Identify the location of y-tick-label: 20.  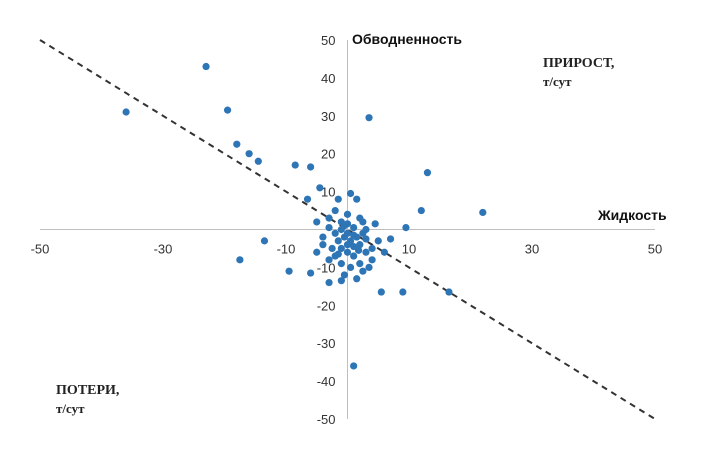
(328, 154).